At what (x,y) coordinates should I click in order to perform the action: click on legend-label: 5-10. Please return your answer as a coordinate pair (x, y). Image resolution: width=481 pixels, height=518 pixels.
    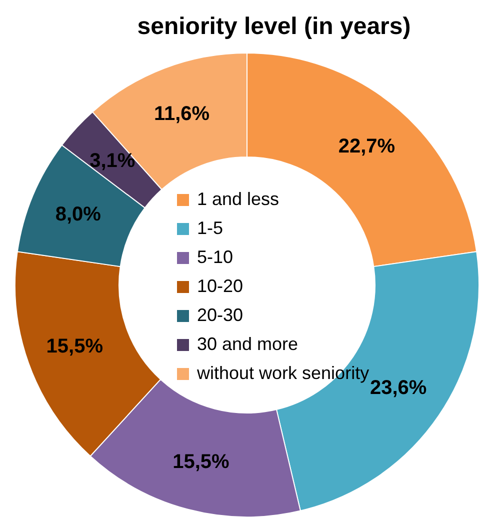
    Looking at the image, I should click on (215, 257).